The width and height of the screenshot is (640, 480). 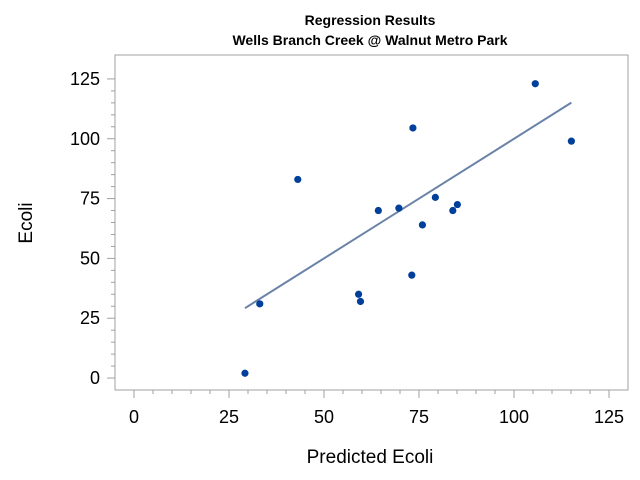 I want to click on chart-title: Regression Results, so click(x=370, y=20).